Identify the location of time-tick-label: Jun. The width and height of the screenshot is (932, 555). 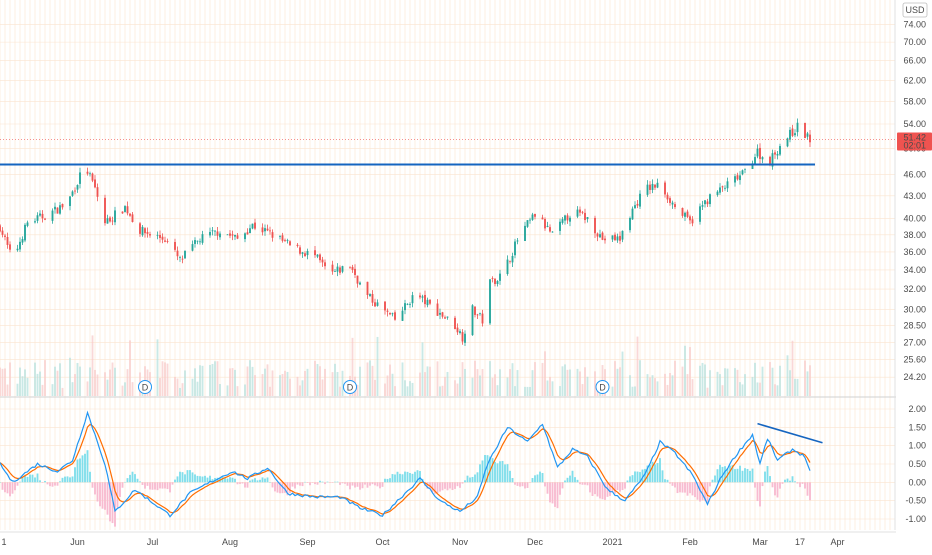
(77, 542).